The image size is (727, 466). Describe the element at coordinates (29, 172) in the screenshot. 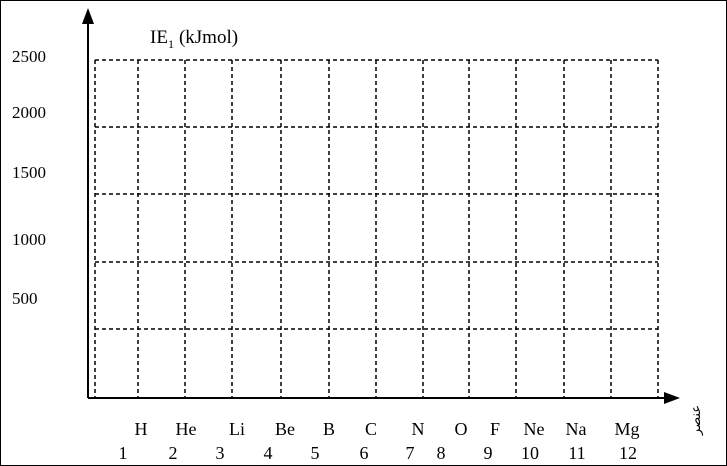

I see `y-tick-label: 1500` at that location.